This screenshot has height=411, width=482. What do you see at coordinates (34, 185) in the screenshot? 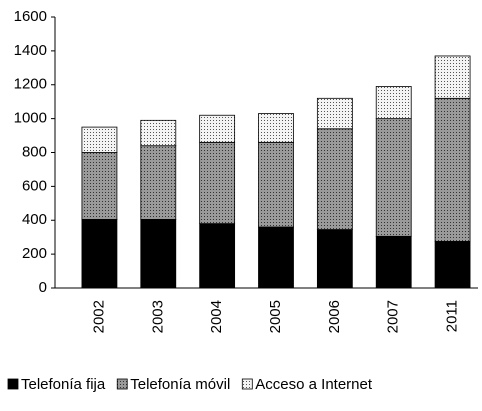
I see `y-tick-label: 600` at bounding box center [34, 185].